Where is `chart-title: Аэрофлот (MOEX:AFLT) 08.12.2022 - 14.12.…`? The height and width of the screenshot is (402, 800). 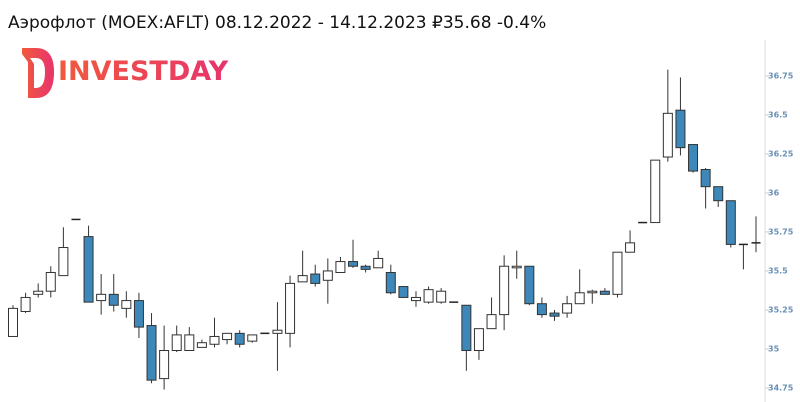 chart-title: Аэрофлот (MOEX:AFLT) 08.12.2022 - 14.12.… is located at coordinates (277, 23).